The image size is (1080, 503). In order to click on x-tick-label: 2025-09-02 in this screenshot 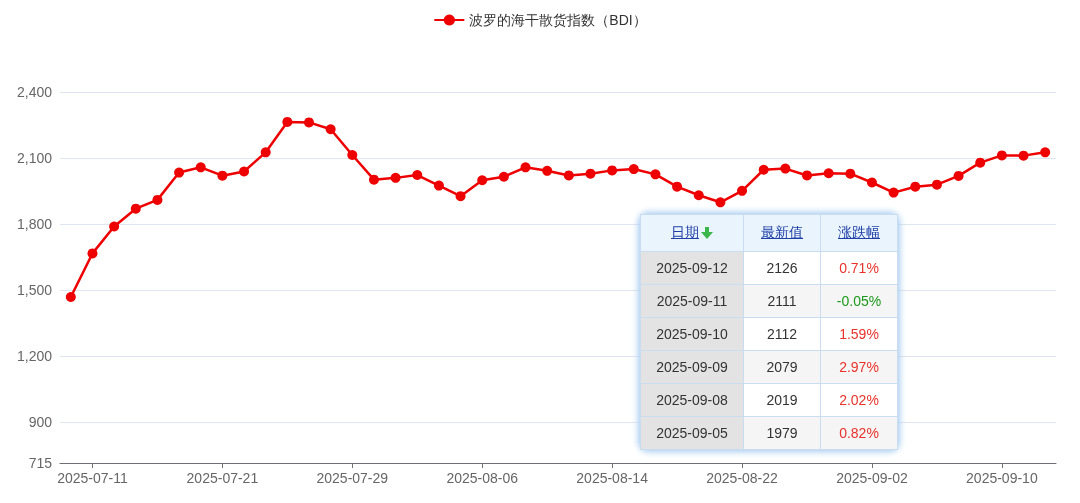, I will do `click(872, 478)`.